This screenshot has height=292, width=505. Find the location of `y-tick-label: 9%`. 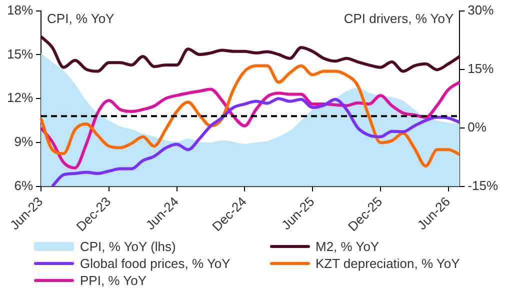

y-tick-label: 9% is located at coordinates (24, 142).